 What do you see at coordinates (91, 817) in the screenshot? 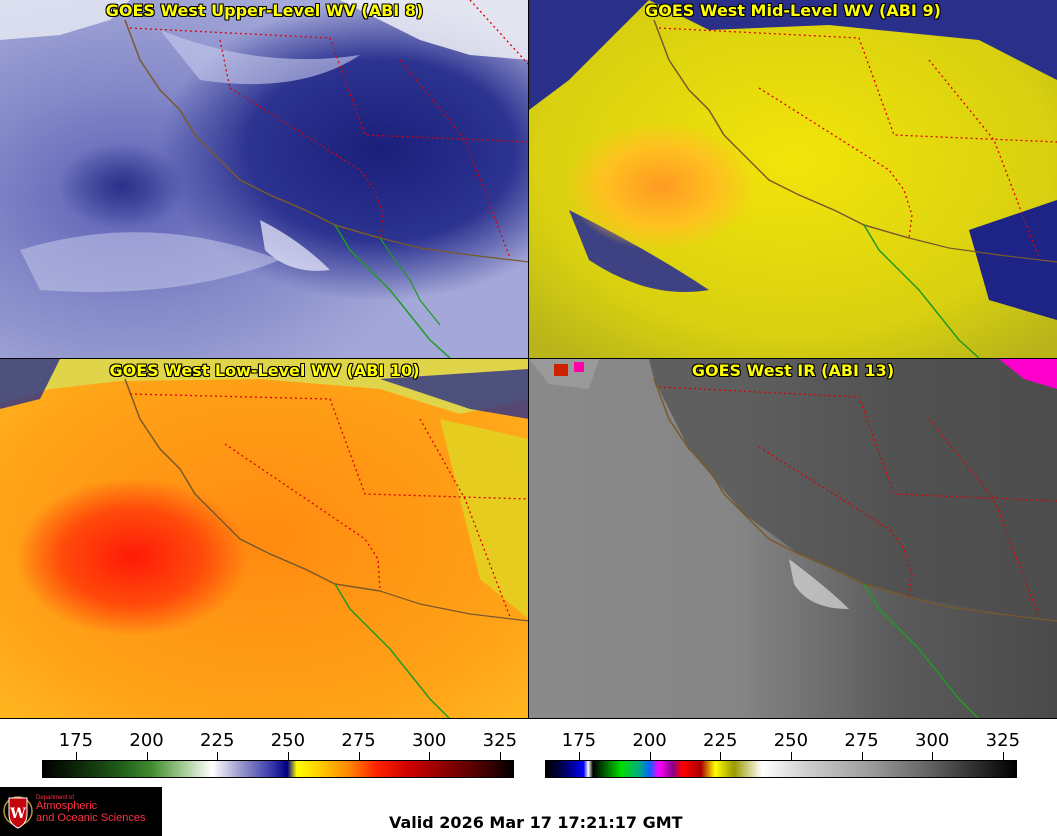
I see `logo-line-2: and Oceanic Sciences` at bounding box center [91, 817].